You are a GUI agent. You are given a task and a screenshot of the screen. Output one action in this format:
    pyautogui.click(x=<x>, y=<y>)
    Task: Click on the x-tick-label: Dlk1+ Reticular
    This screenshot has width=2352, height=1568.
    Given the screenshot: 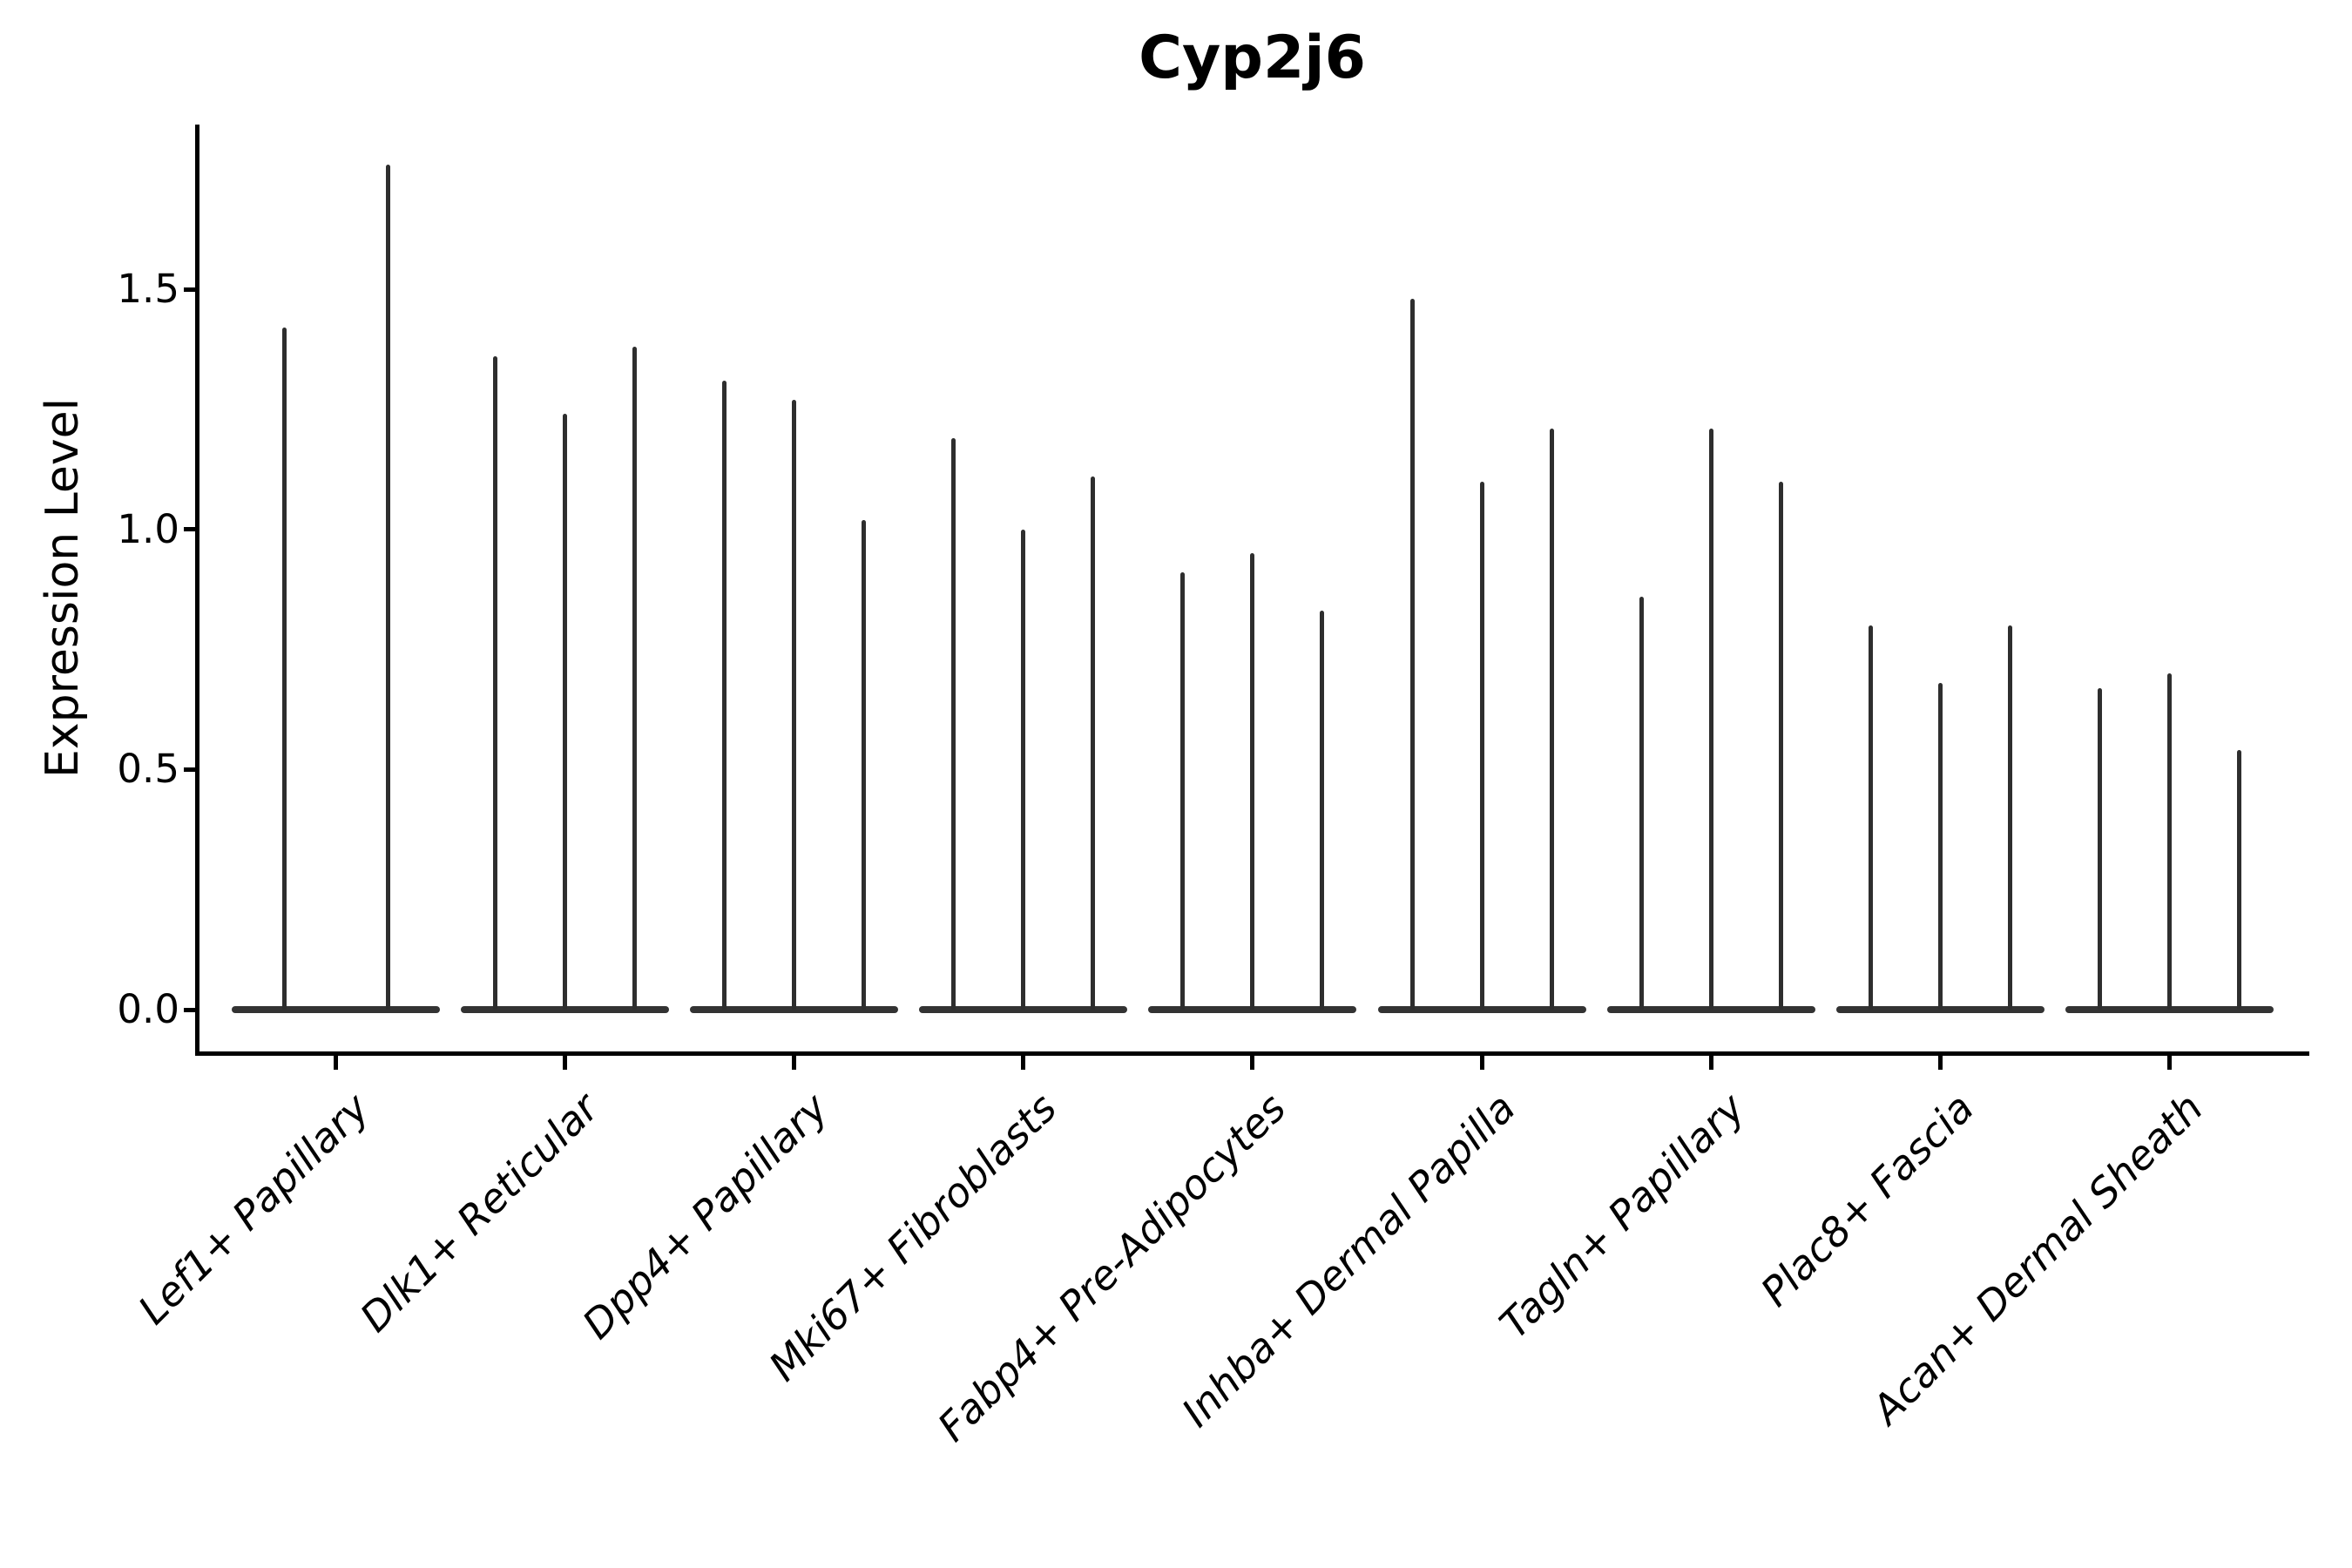 What is the action you would take?
    pyautogui.click(x=479, y=1213)
    